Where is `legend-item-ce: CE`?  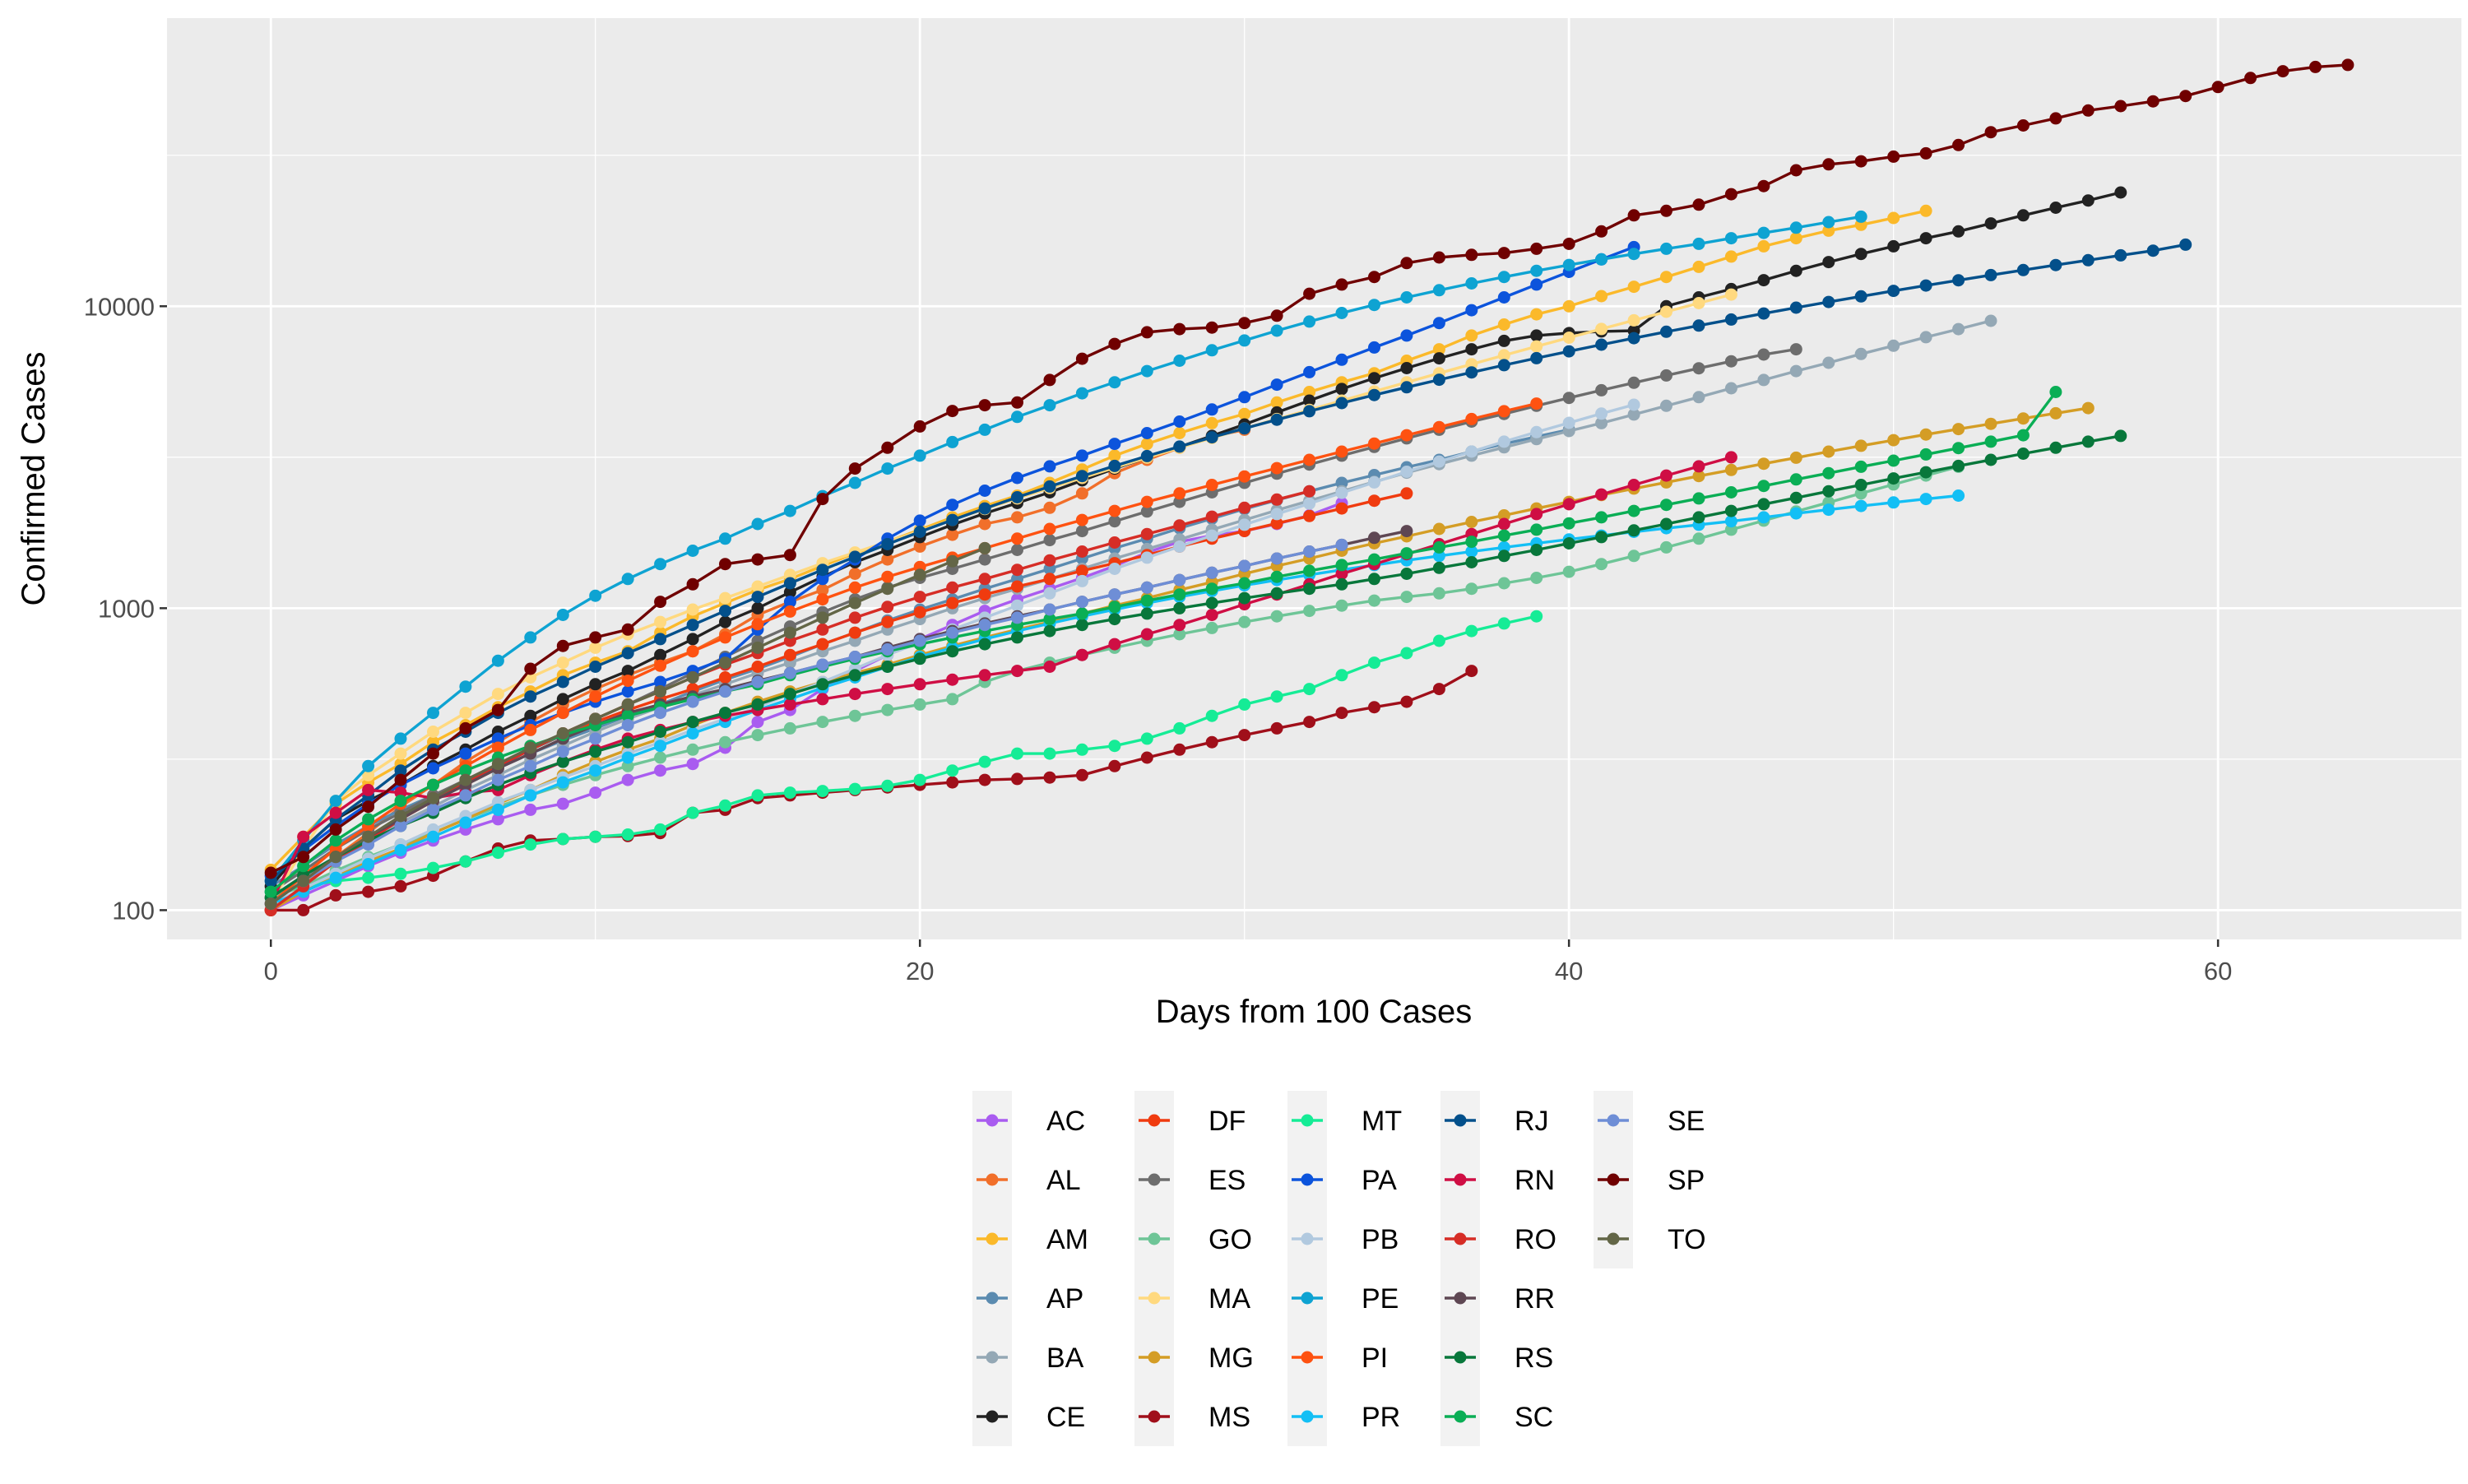 legend-item-ce: CE is located at coordinates (1028, 1416).